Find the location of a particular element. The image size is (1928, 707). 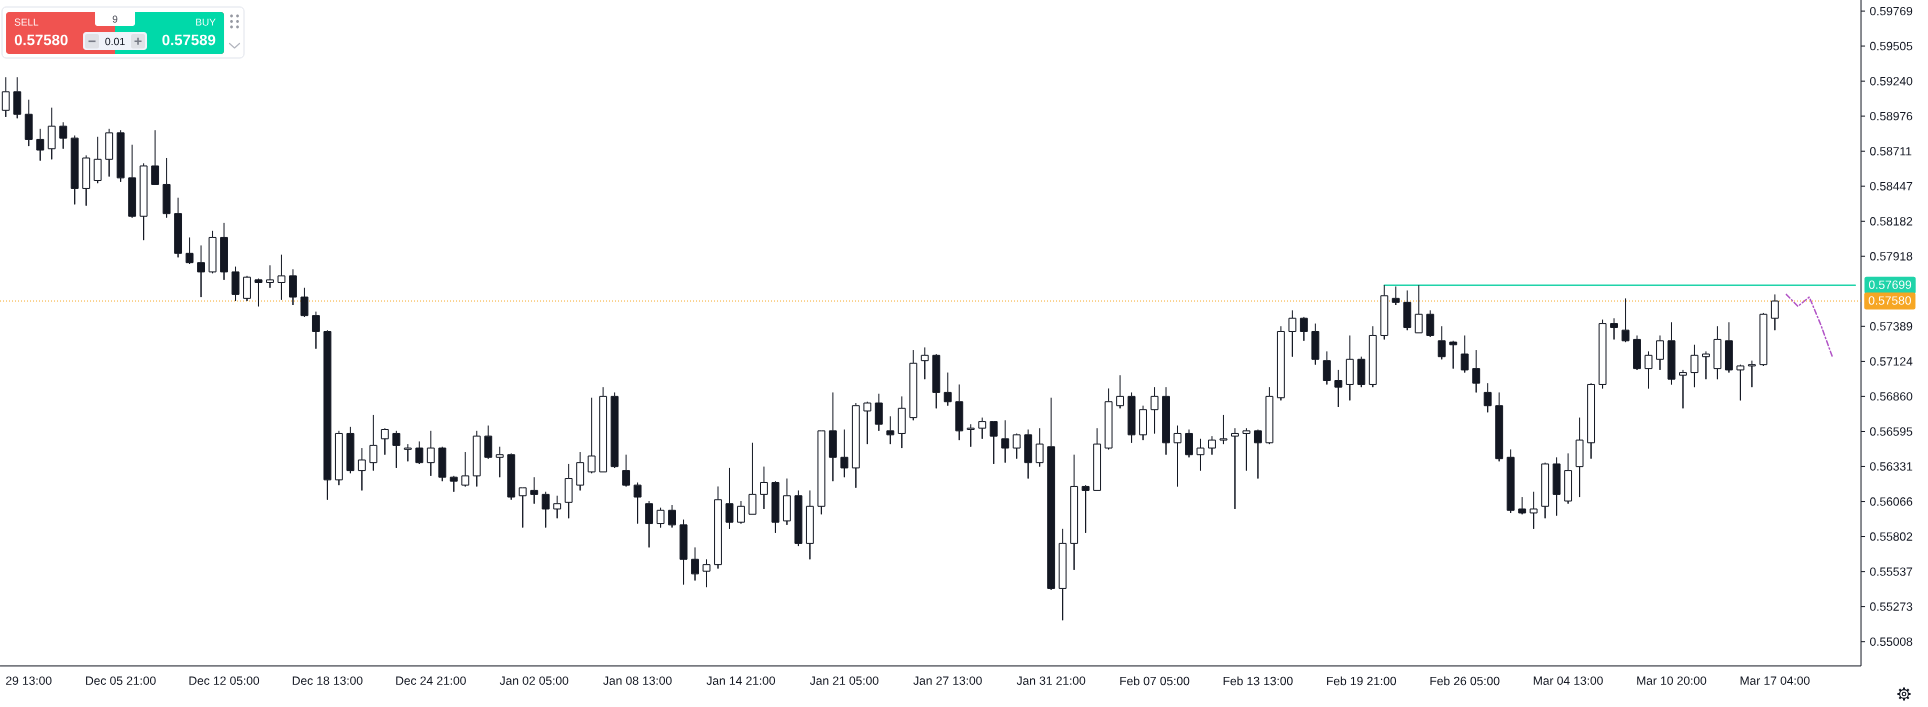

annotation: 0.57580 is located at coordinates (41, 40).